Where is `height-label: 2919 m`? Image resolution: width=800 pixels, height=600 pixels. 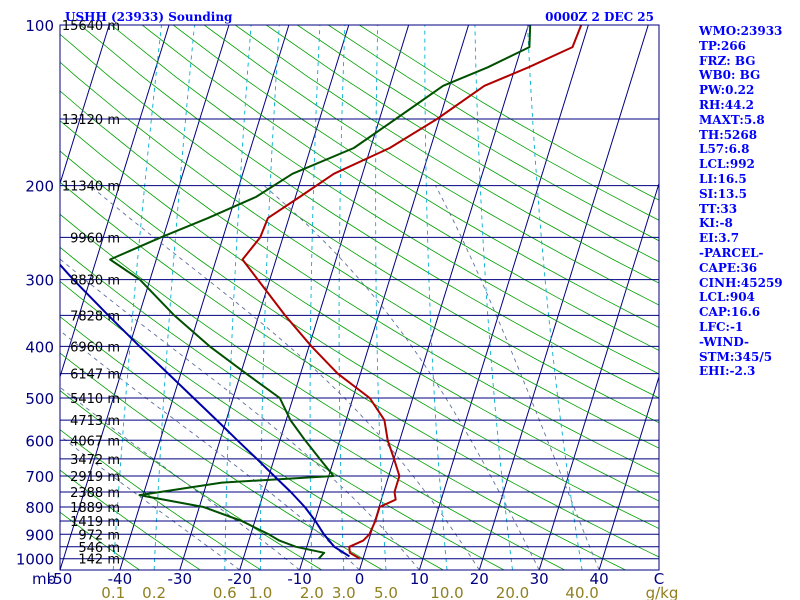
height-label: 2919 m is located at coordinates (95, 477).